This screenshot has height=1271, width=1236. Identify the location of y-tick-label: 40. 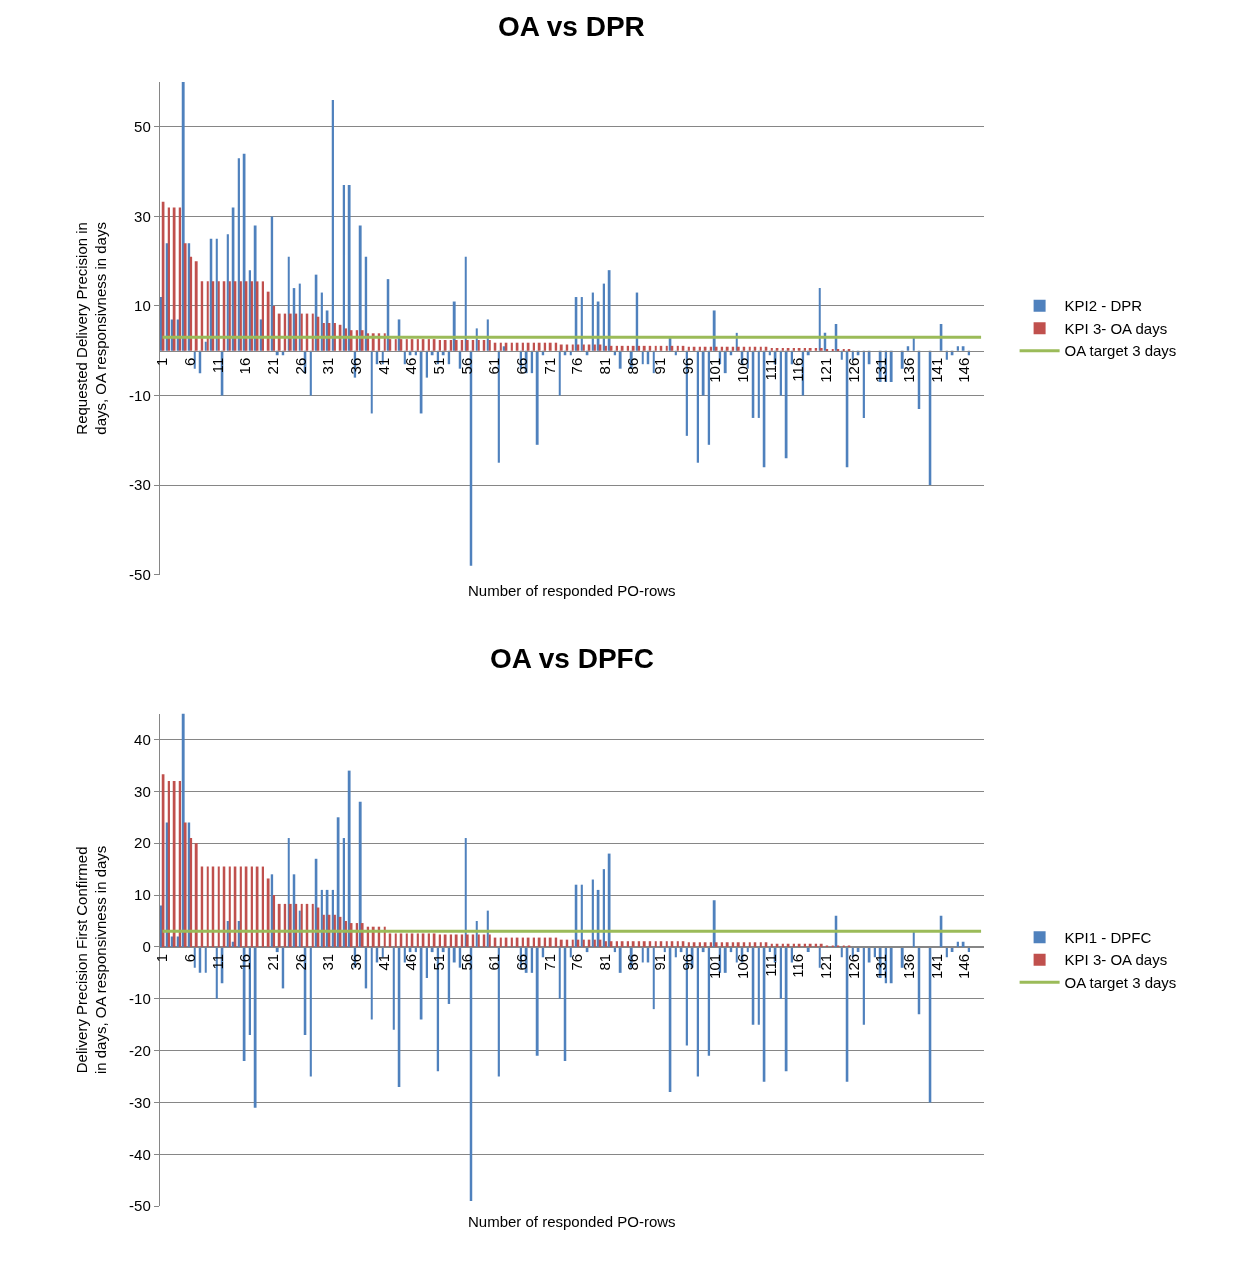
(142, 739).